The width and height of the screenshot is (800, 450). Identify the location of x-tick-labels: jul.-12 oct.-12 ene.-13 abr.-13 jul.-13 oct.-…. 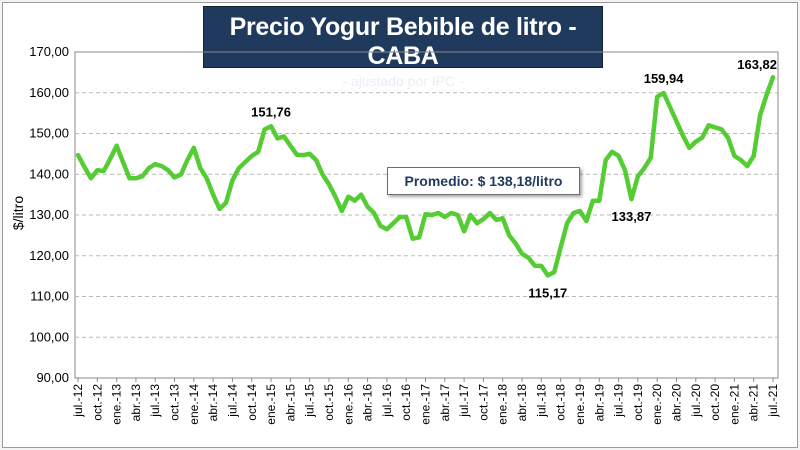
(425, 401).